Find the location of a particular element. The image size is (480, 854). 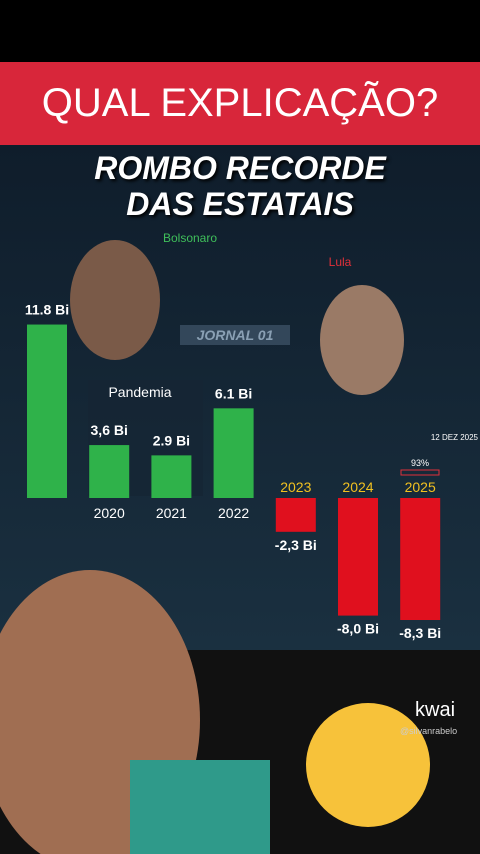

value-label: 6.1 Bi is located at coordinates (233, 393).